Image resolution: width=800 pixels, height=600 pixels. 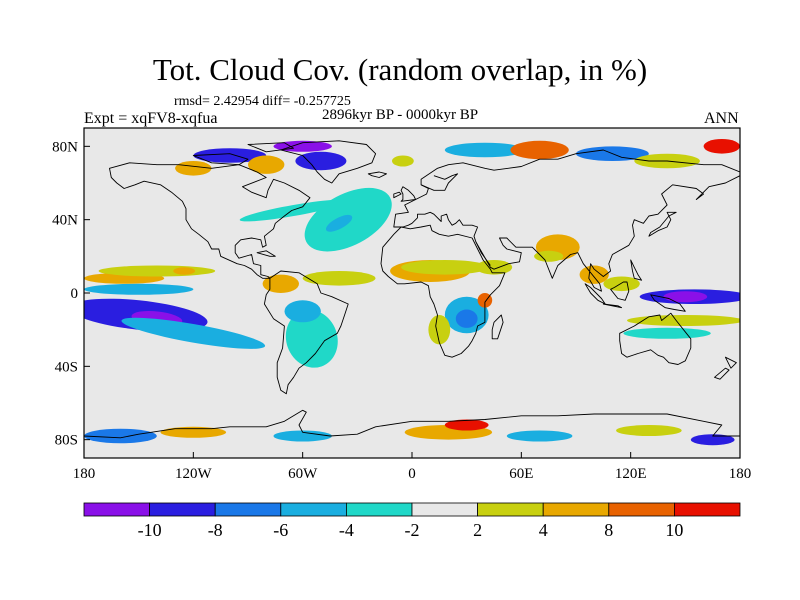 What do you see at coordinates (66, 367) in the screenshot?
I see `y-tick-label-3: 40S` at bounding box center [66, 367].